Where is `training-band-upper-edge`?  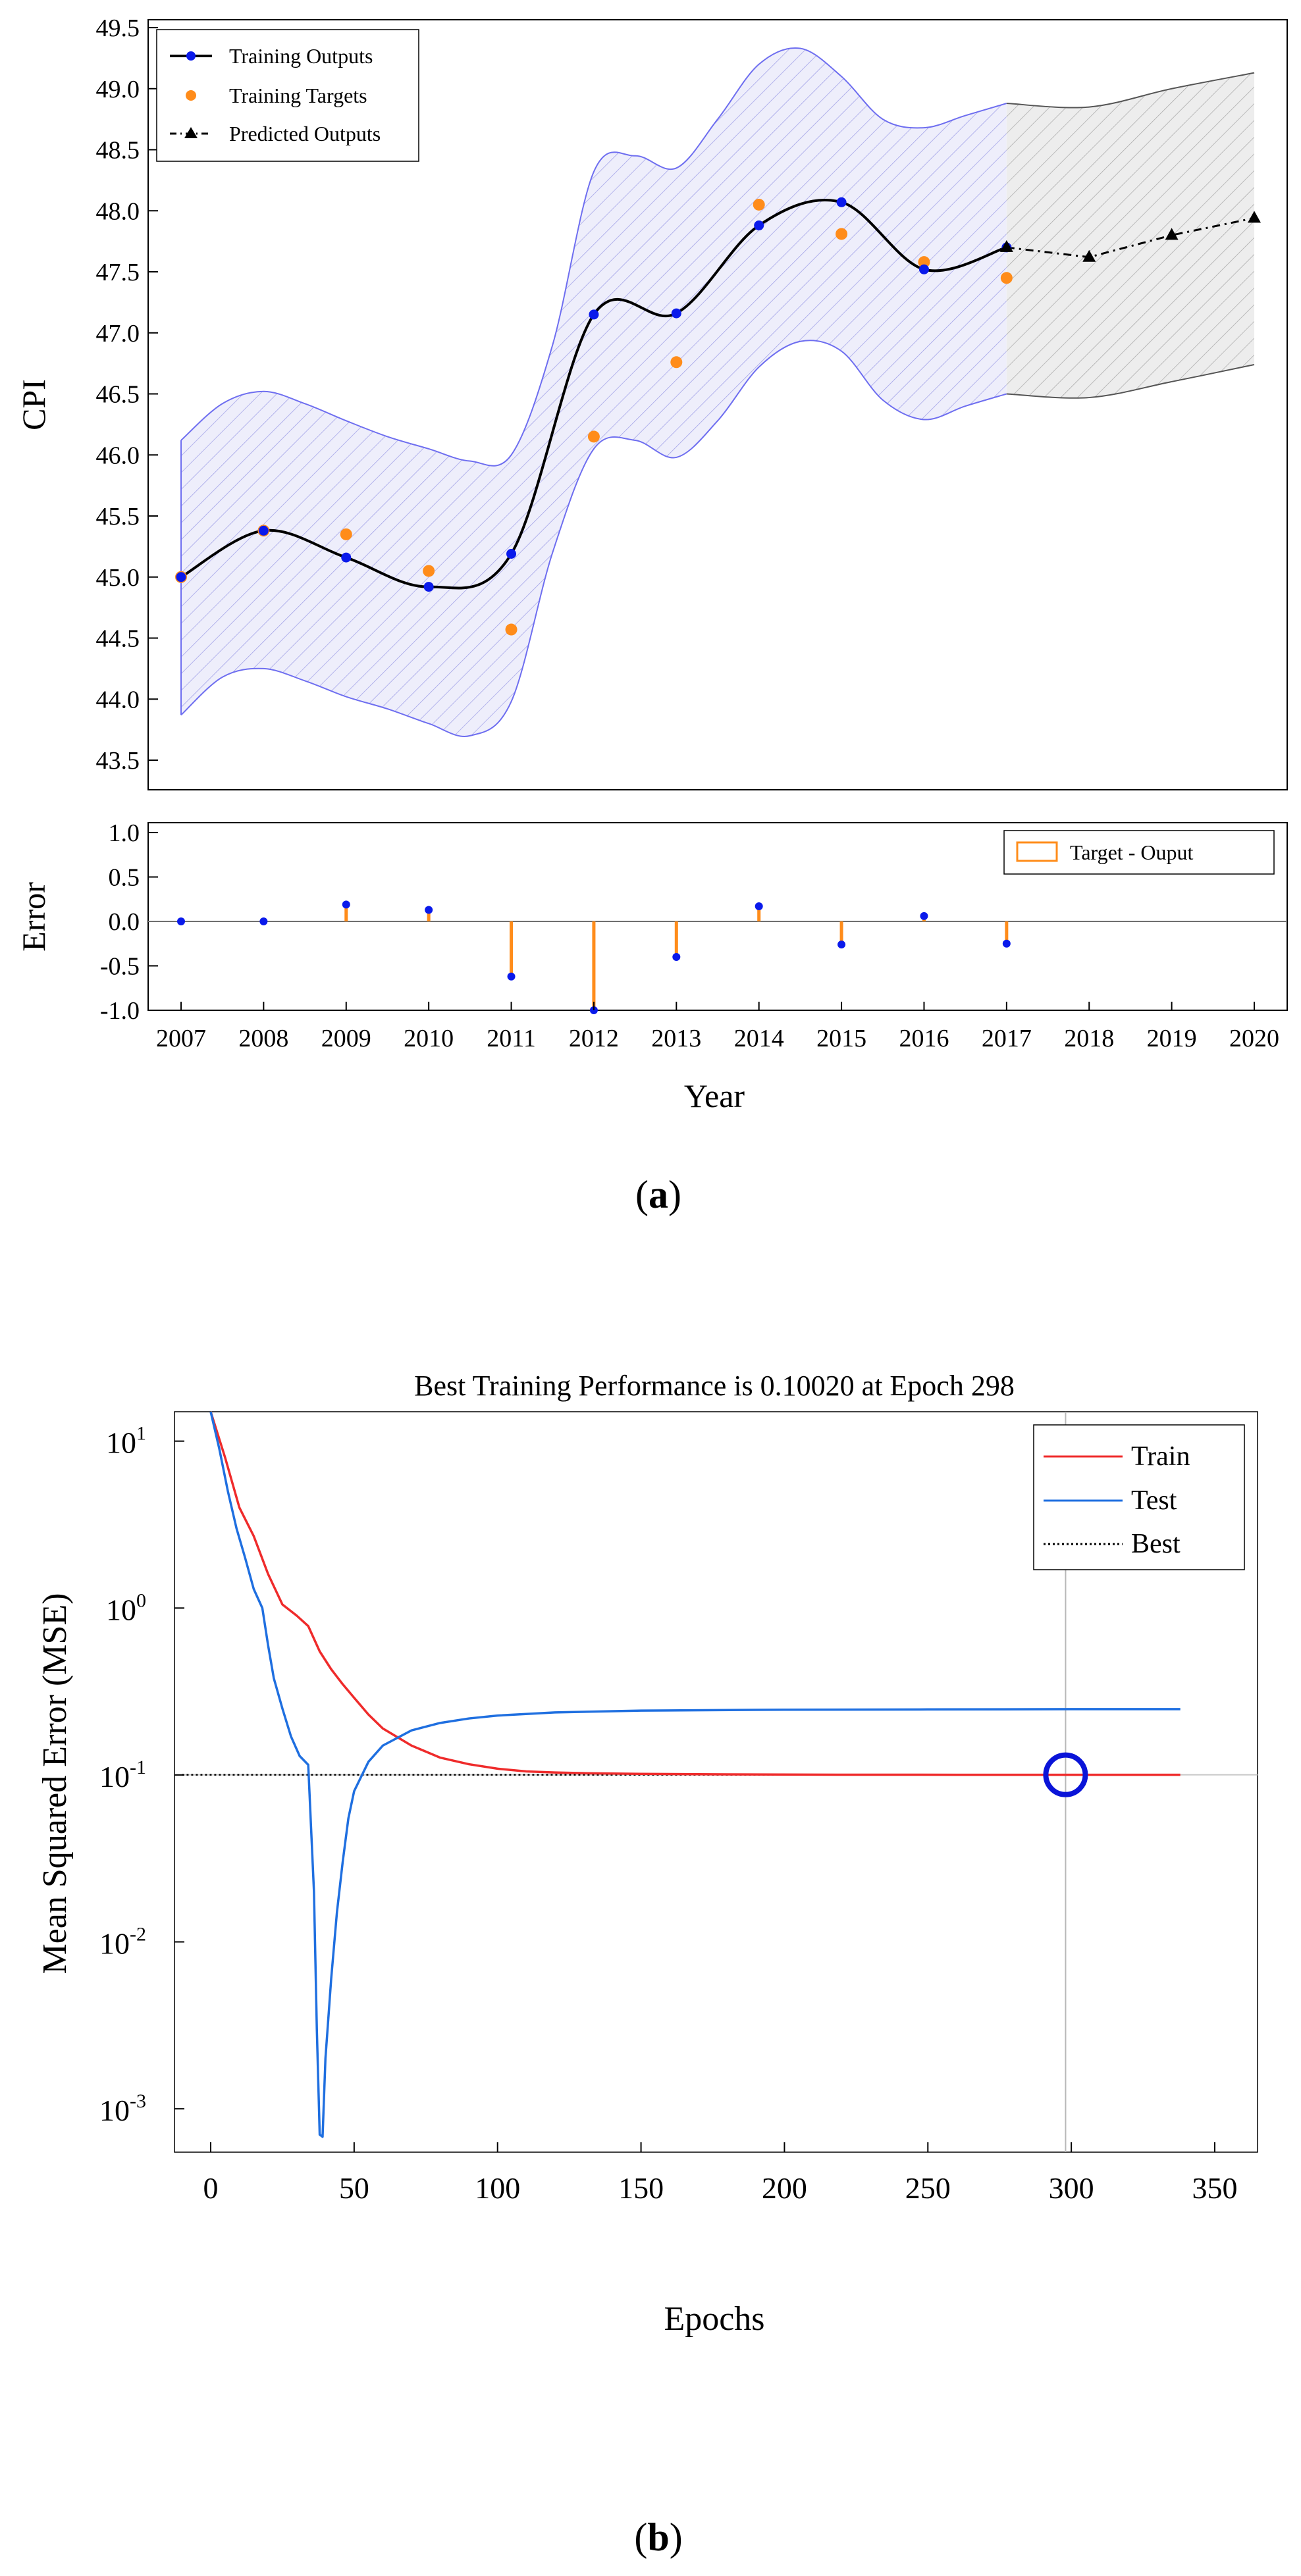
training-band-upper-edge is located at coordinates (593, 257).